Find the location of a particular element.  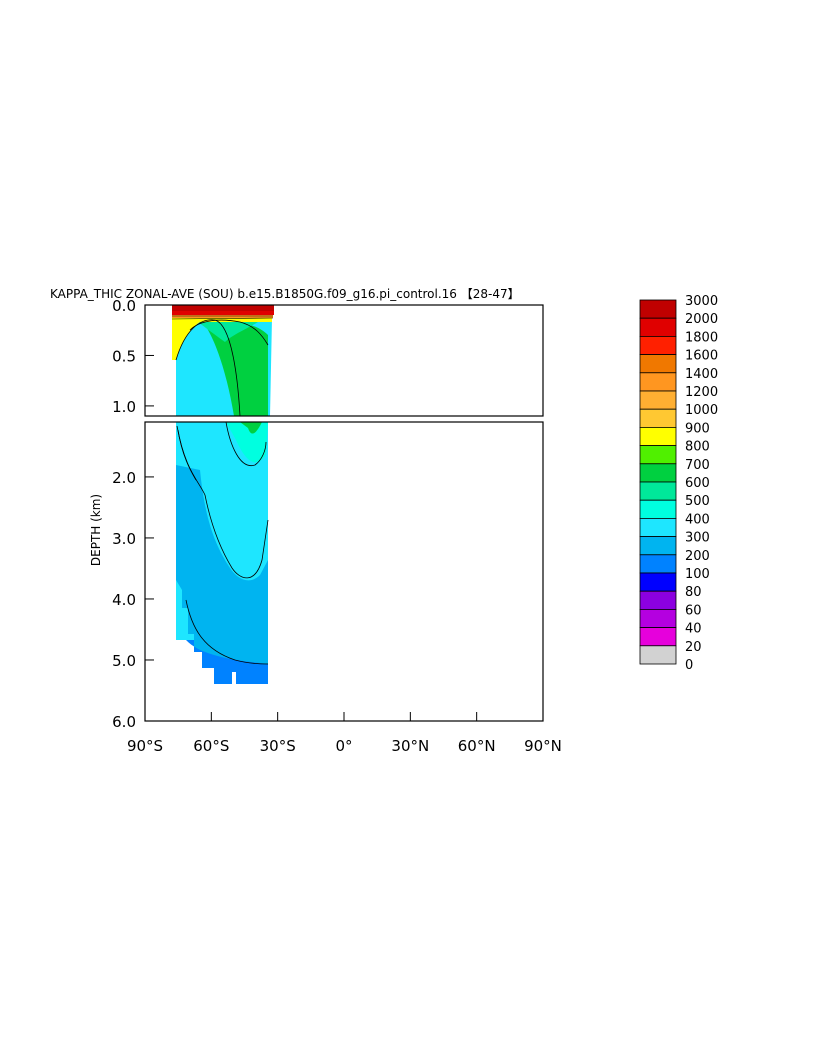

colorbar-label: 3000 is located at coordinates (701, 301).